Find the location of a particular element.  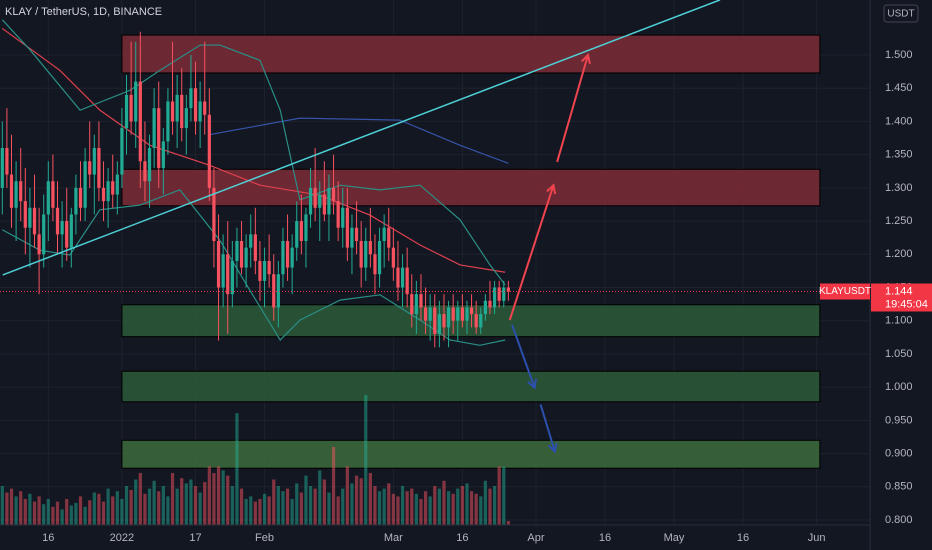

x-tick-label: Feb is located at coordinates (264, 538).